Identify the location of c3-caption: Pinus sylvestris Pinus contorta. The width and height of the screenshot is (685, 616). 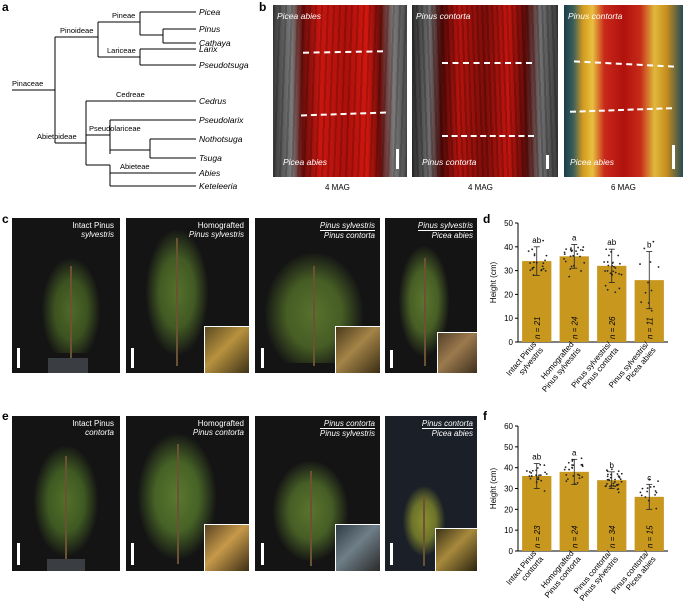
(347, 231).